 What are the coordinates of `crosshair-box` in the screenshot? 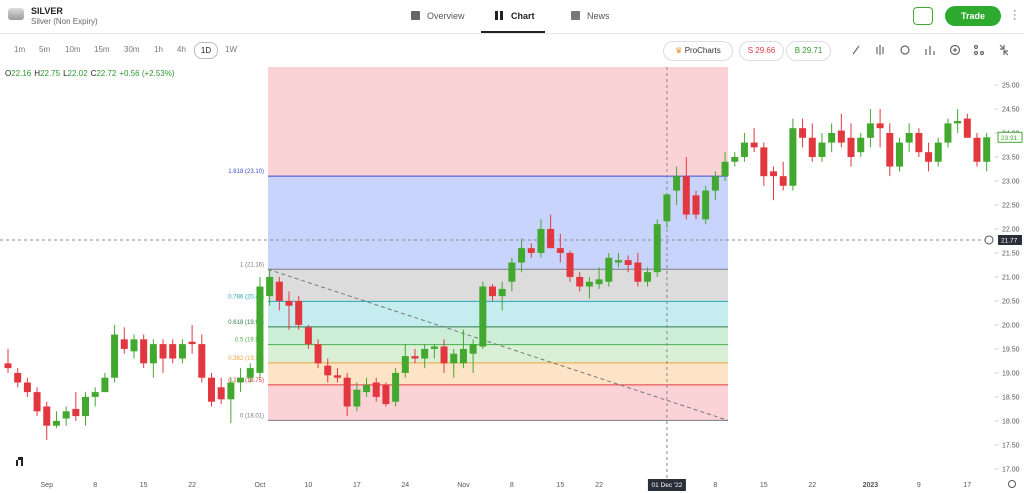 It's located at (666, 485).